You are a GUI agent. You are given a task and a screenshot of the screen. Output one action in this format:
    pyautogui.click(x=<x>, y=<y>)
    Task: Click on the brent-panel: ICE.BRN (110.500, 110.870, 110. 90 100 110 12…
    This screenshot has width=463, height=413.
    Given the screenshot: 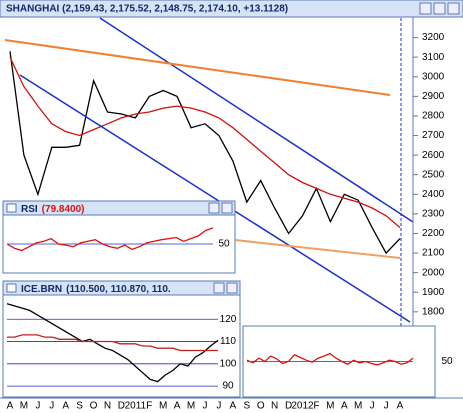 What is the action you would take?
    pyautogui.click(x=121, y=339)
    